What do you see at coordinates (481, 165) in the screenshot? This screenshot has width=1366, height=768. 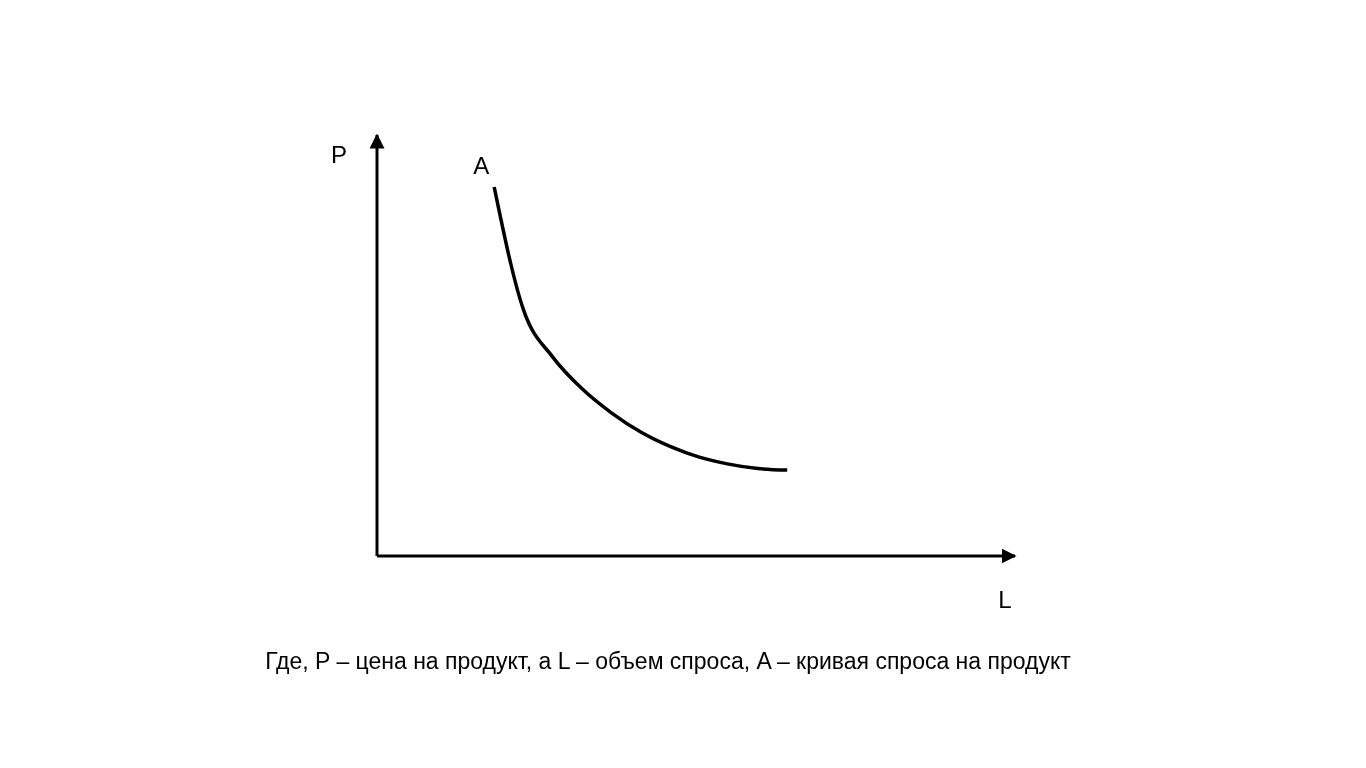 I see `text: A` at bounding box center [481, 165].